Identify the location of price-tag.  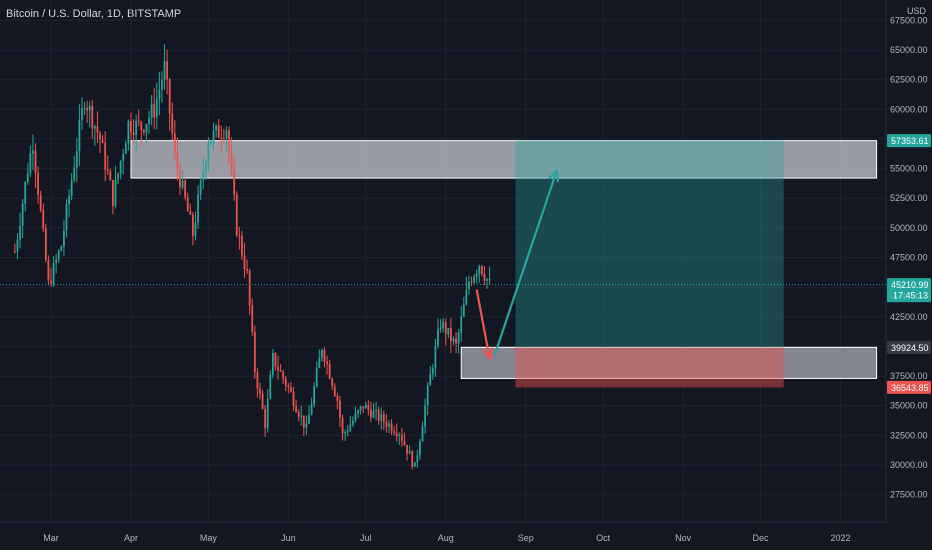
(909, 347).